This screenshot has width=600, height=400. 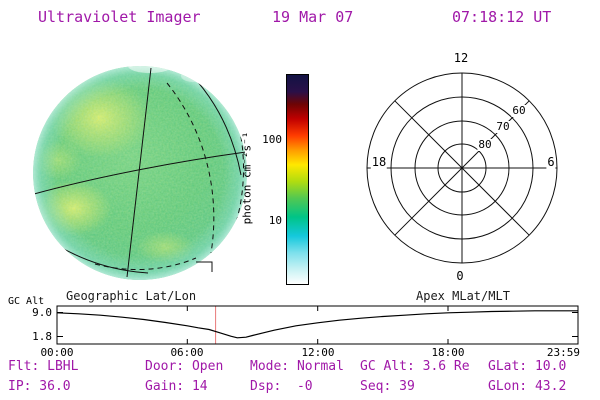 What do you see at coordinates (39, 386) in the screenshot?
I see `status-ip: IP: 36.0` at bounding box center [39, 386].